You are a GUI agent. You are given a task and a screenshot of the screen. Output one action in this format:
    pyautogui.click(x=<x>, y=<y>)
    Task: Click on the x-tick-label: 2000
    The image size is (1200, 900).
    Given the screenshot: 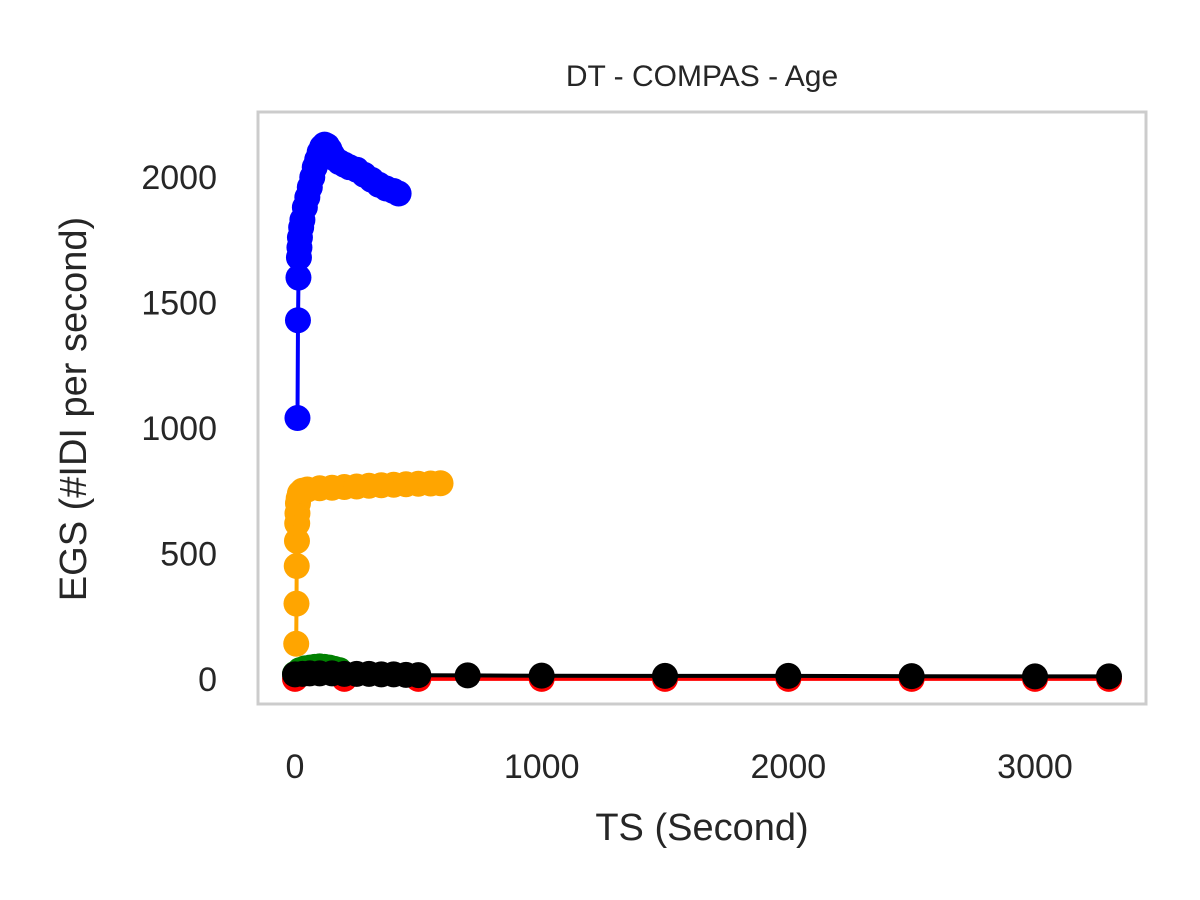 What is the action you would take?
    pyautogui.click(x=789, y=767)
    